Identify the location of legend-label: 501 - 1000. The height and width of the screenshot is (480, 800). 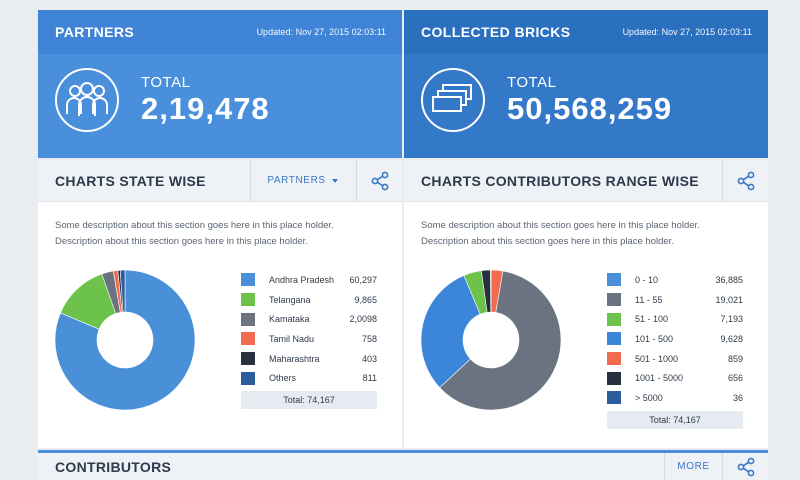
(657, 358).